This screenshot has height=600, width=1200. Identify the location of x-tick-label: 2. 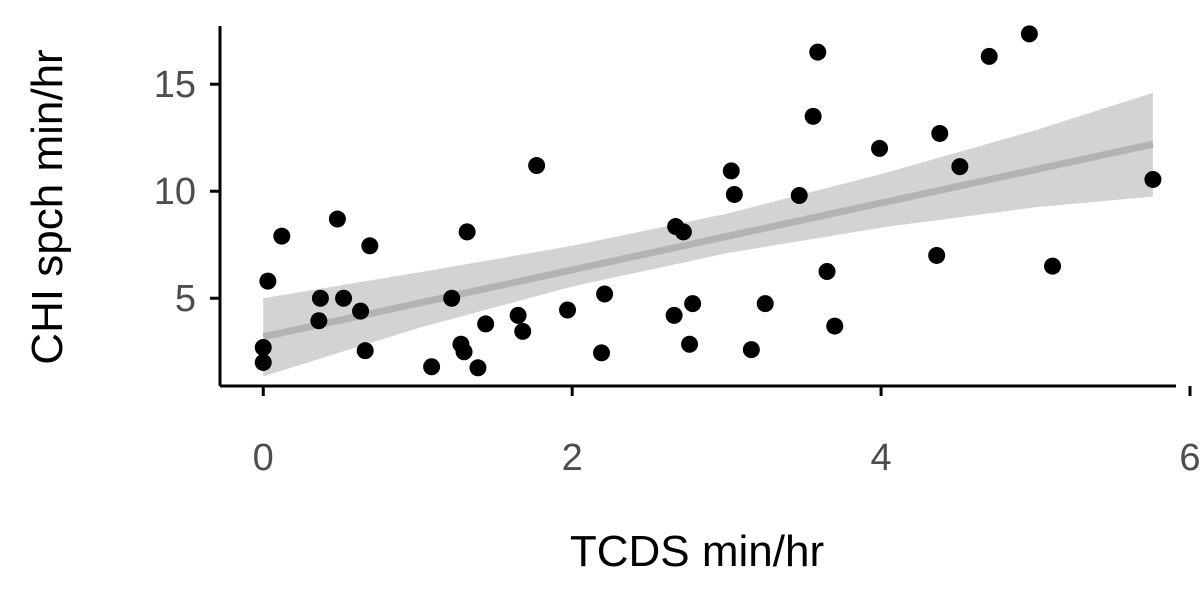
(572, 458).